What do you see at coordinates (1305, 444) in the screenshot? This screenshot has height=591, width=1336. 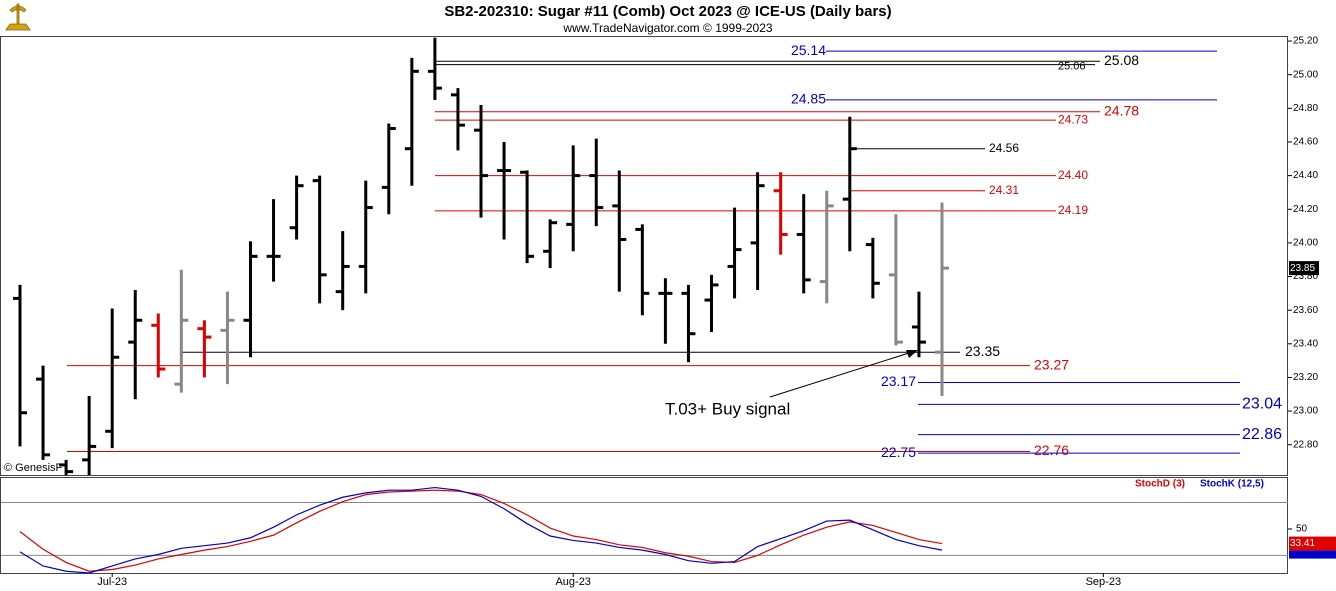 I see `y-tick-label: 22.80` at bounding box center [1305, 444].